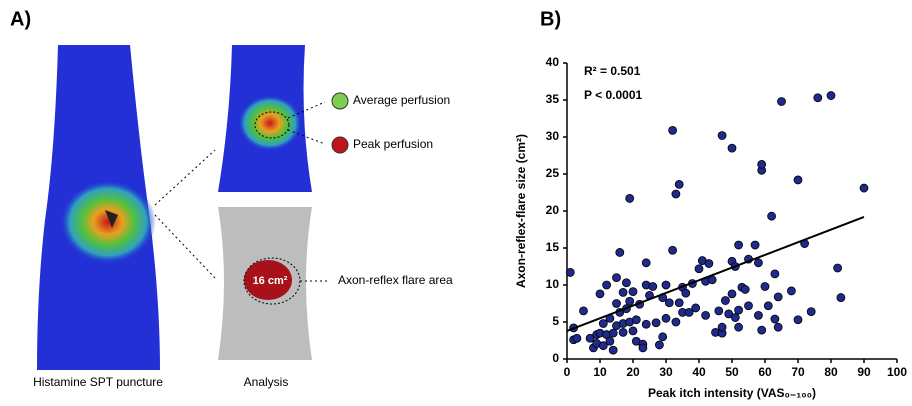 This screenshot has height=406, width=912. Describe the element at coordinates (98, 382) in the screenshot. I see `caption: Histamine SPT puncture` at that location.